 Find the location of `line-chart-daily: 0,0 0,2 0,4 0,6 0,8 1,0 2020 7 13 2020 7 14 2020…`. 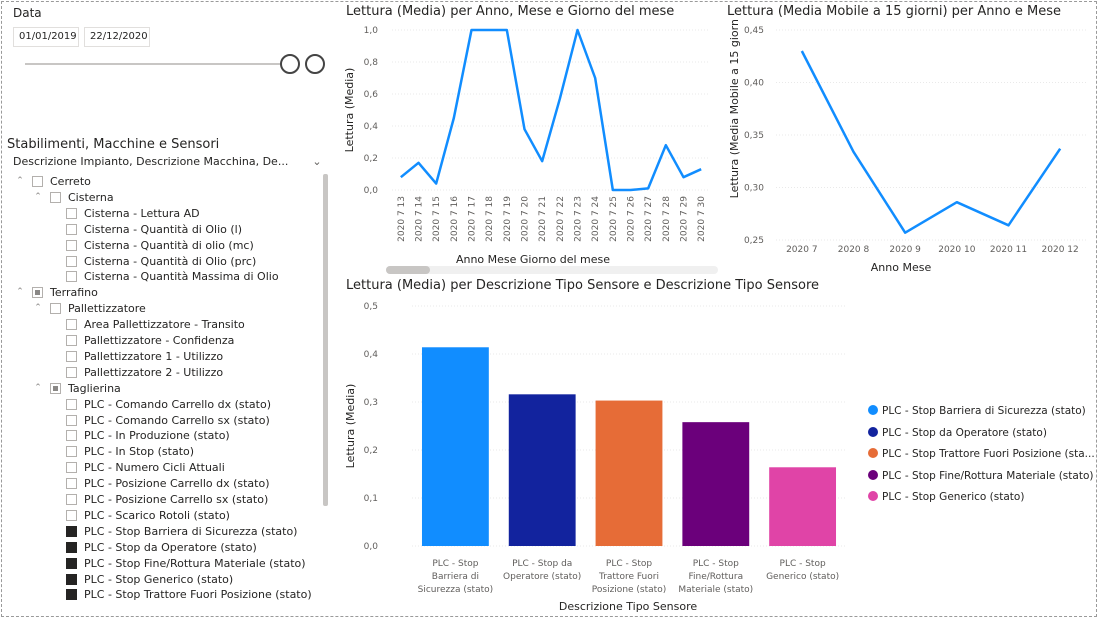

line-chart-daily: 0,0 0,2 0,4 0,6 0,8 1,0 2020 7 13 2020 7 14 2020… is located at coordinates (530, 150).